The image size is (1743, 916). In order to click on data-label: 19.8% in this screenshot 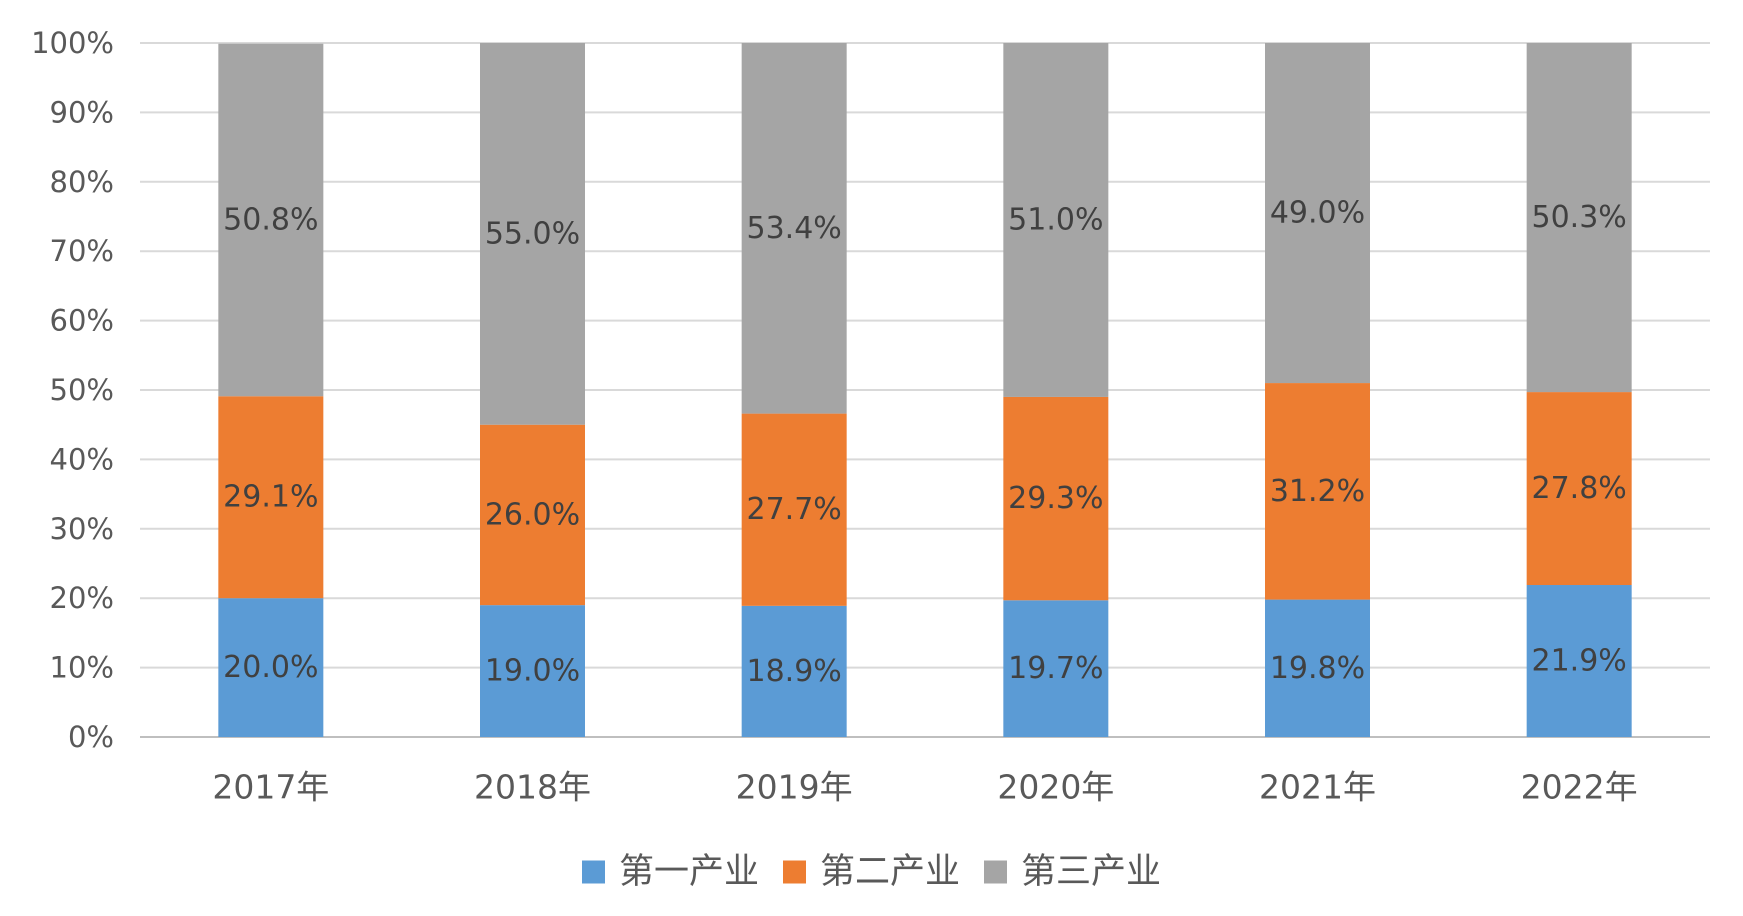, I will do `click(1317, 668)`.